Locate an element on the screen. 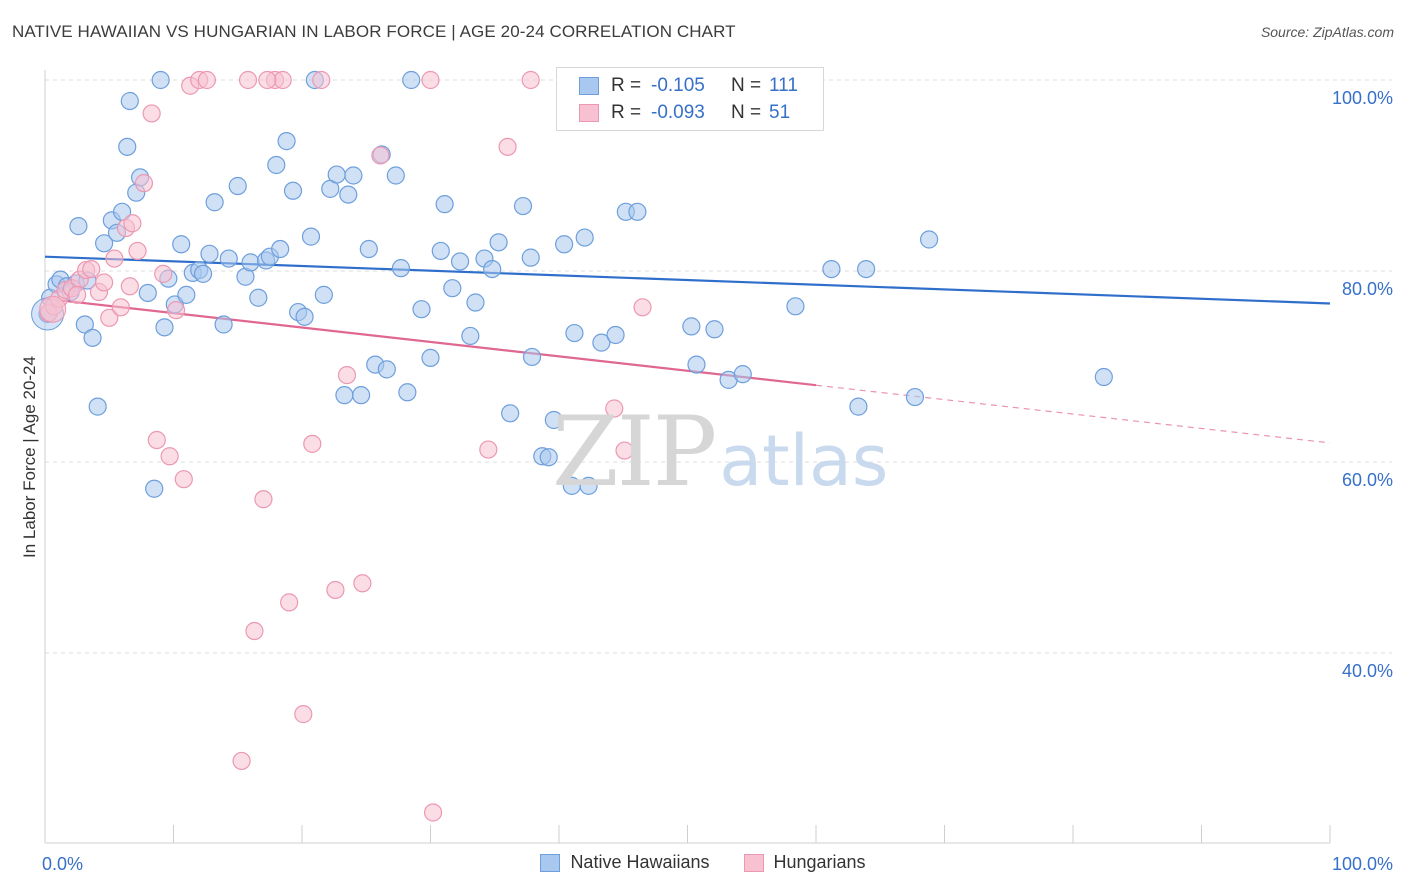 The image size is (1406, 892). legend-row-native-hawaiians: R = -0.105 N = 111 is located at coordinates (694, 86).